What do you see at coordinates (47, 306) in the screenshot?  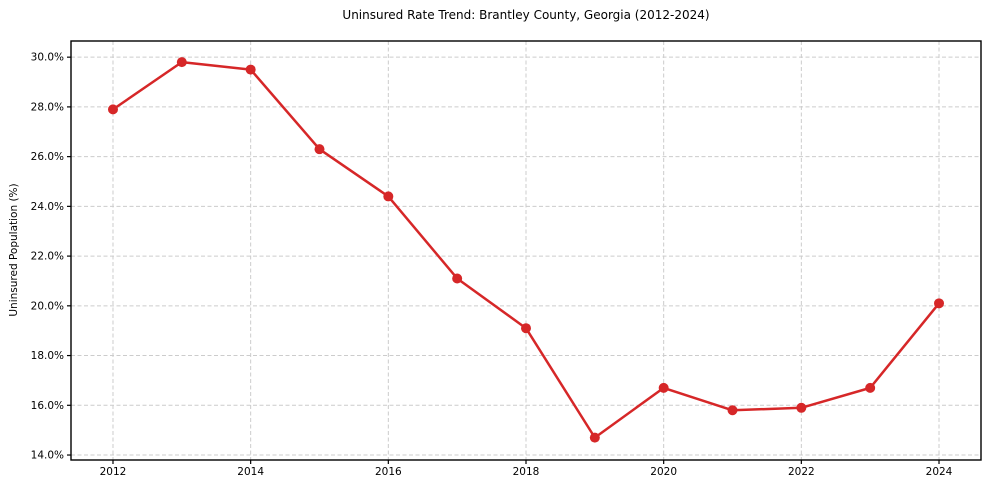 I see `y-tick-label: 20.0%` at bounding box center [47, 306].